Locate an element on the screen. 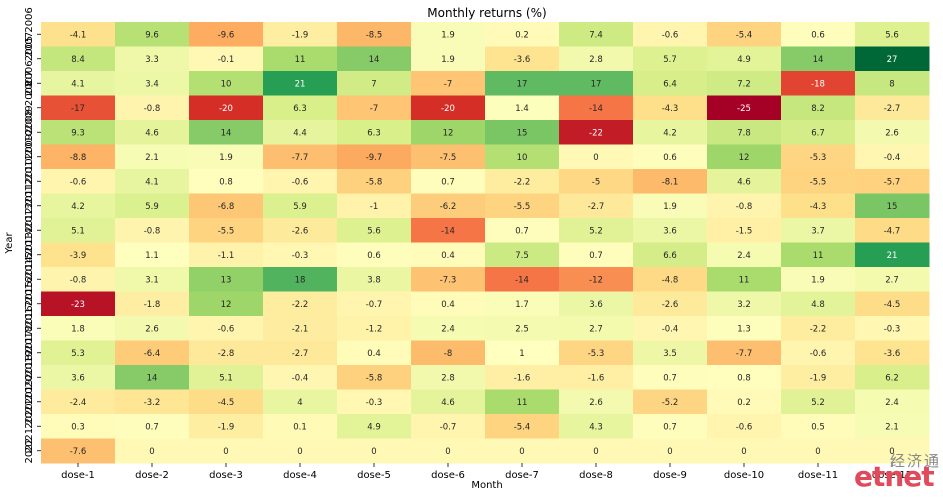 The height and width of the screenshot is (498, 943). cell-value-label: 10 is located at coordinates (226, 84).